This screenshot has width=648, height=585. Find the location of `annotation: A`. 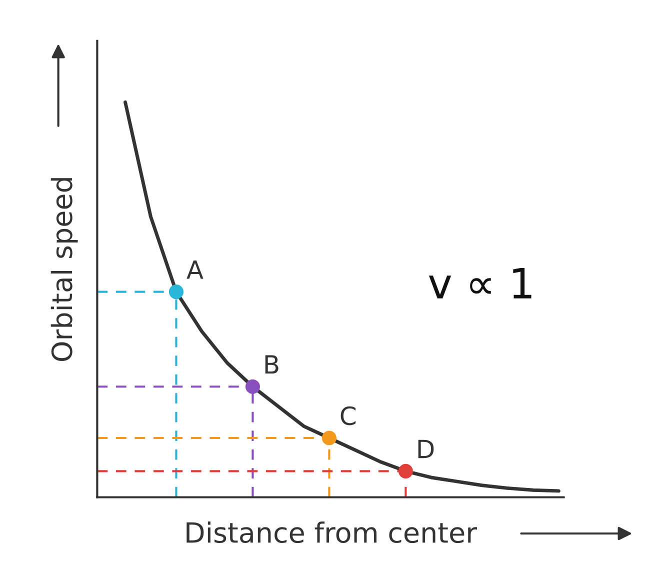

annotation: A is located at coordinates (195, 269).